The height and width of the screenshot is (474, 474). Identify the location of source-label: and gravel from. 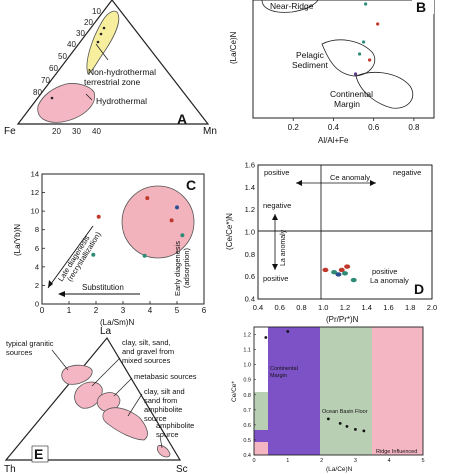
(148, 351).